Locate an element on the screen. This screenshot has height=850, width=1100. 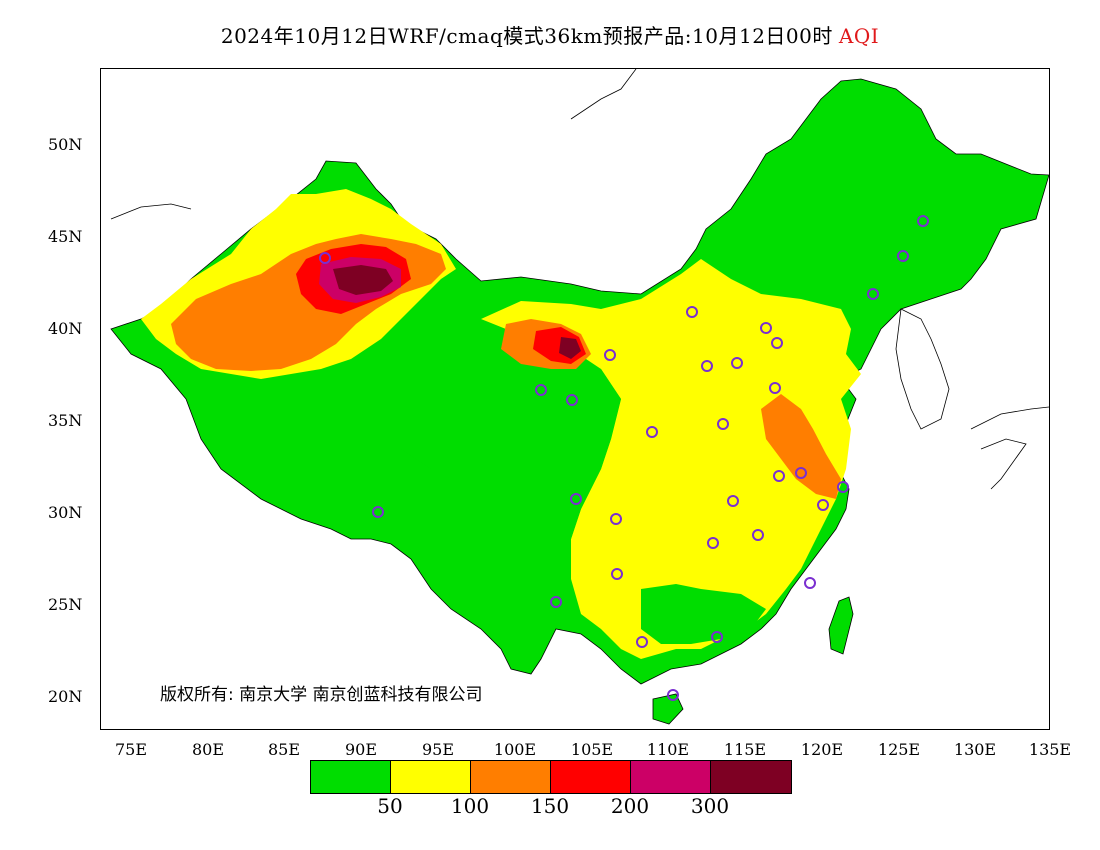
lon-label: 115E is located at coordinates (745, 749).